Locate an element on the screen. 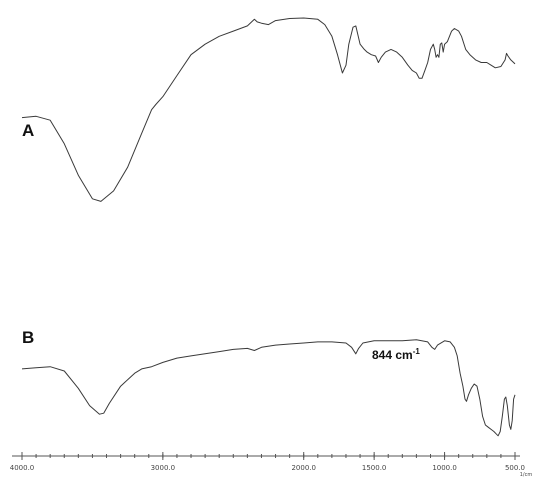 The image size is (536, 482). x-tick-label: 500.0 is located at coordinates (515, 468).